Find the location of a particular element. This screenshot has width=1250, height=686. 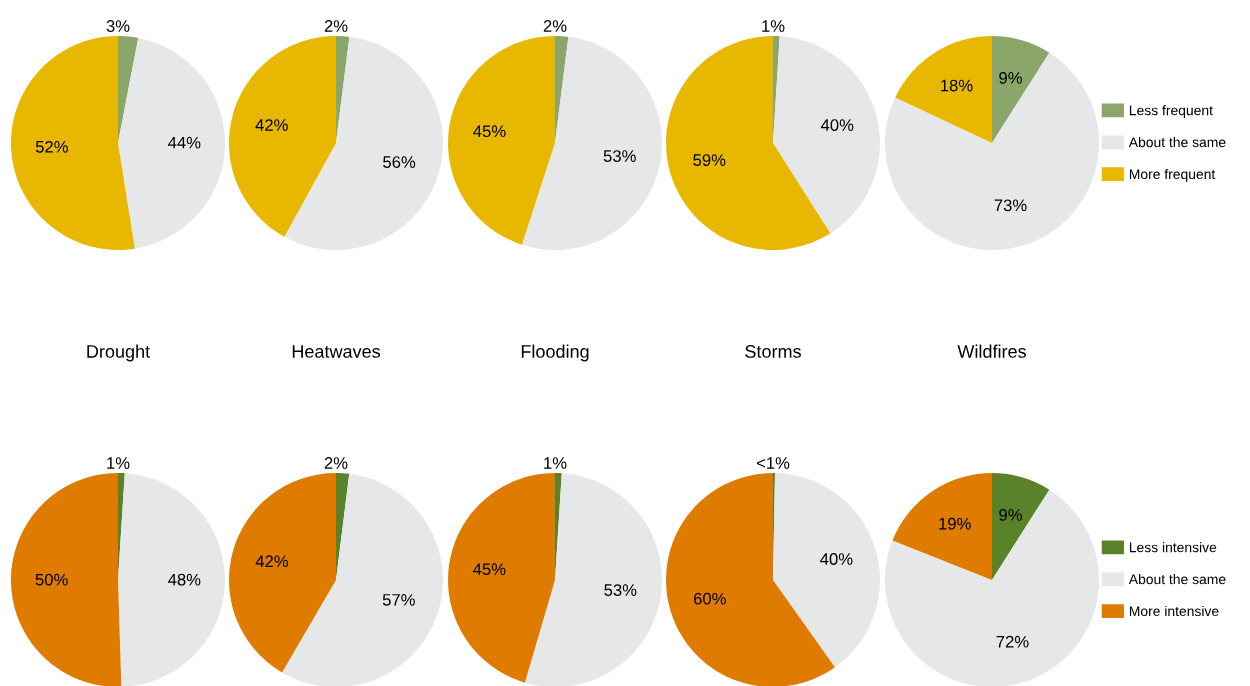

data-label: 3% is located at coordinates (118, 26).